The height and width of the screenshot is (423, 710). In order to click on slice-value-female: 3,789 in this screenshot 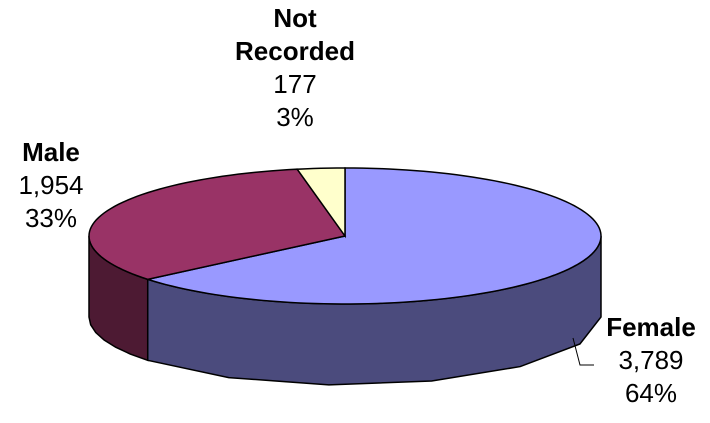, I will do `click(651, 360)`.